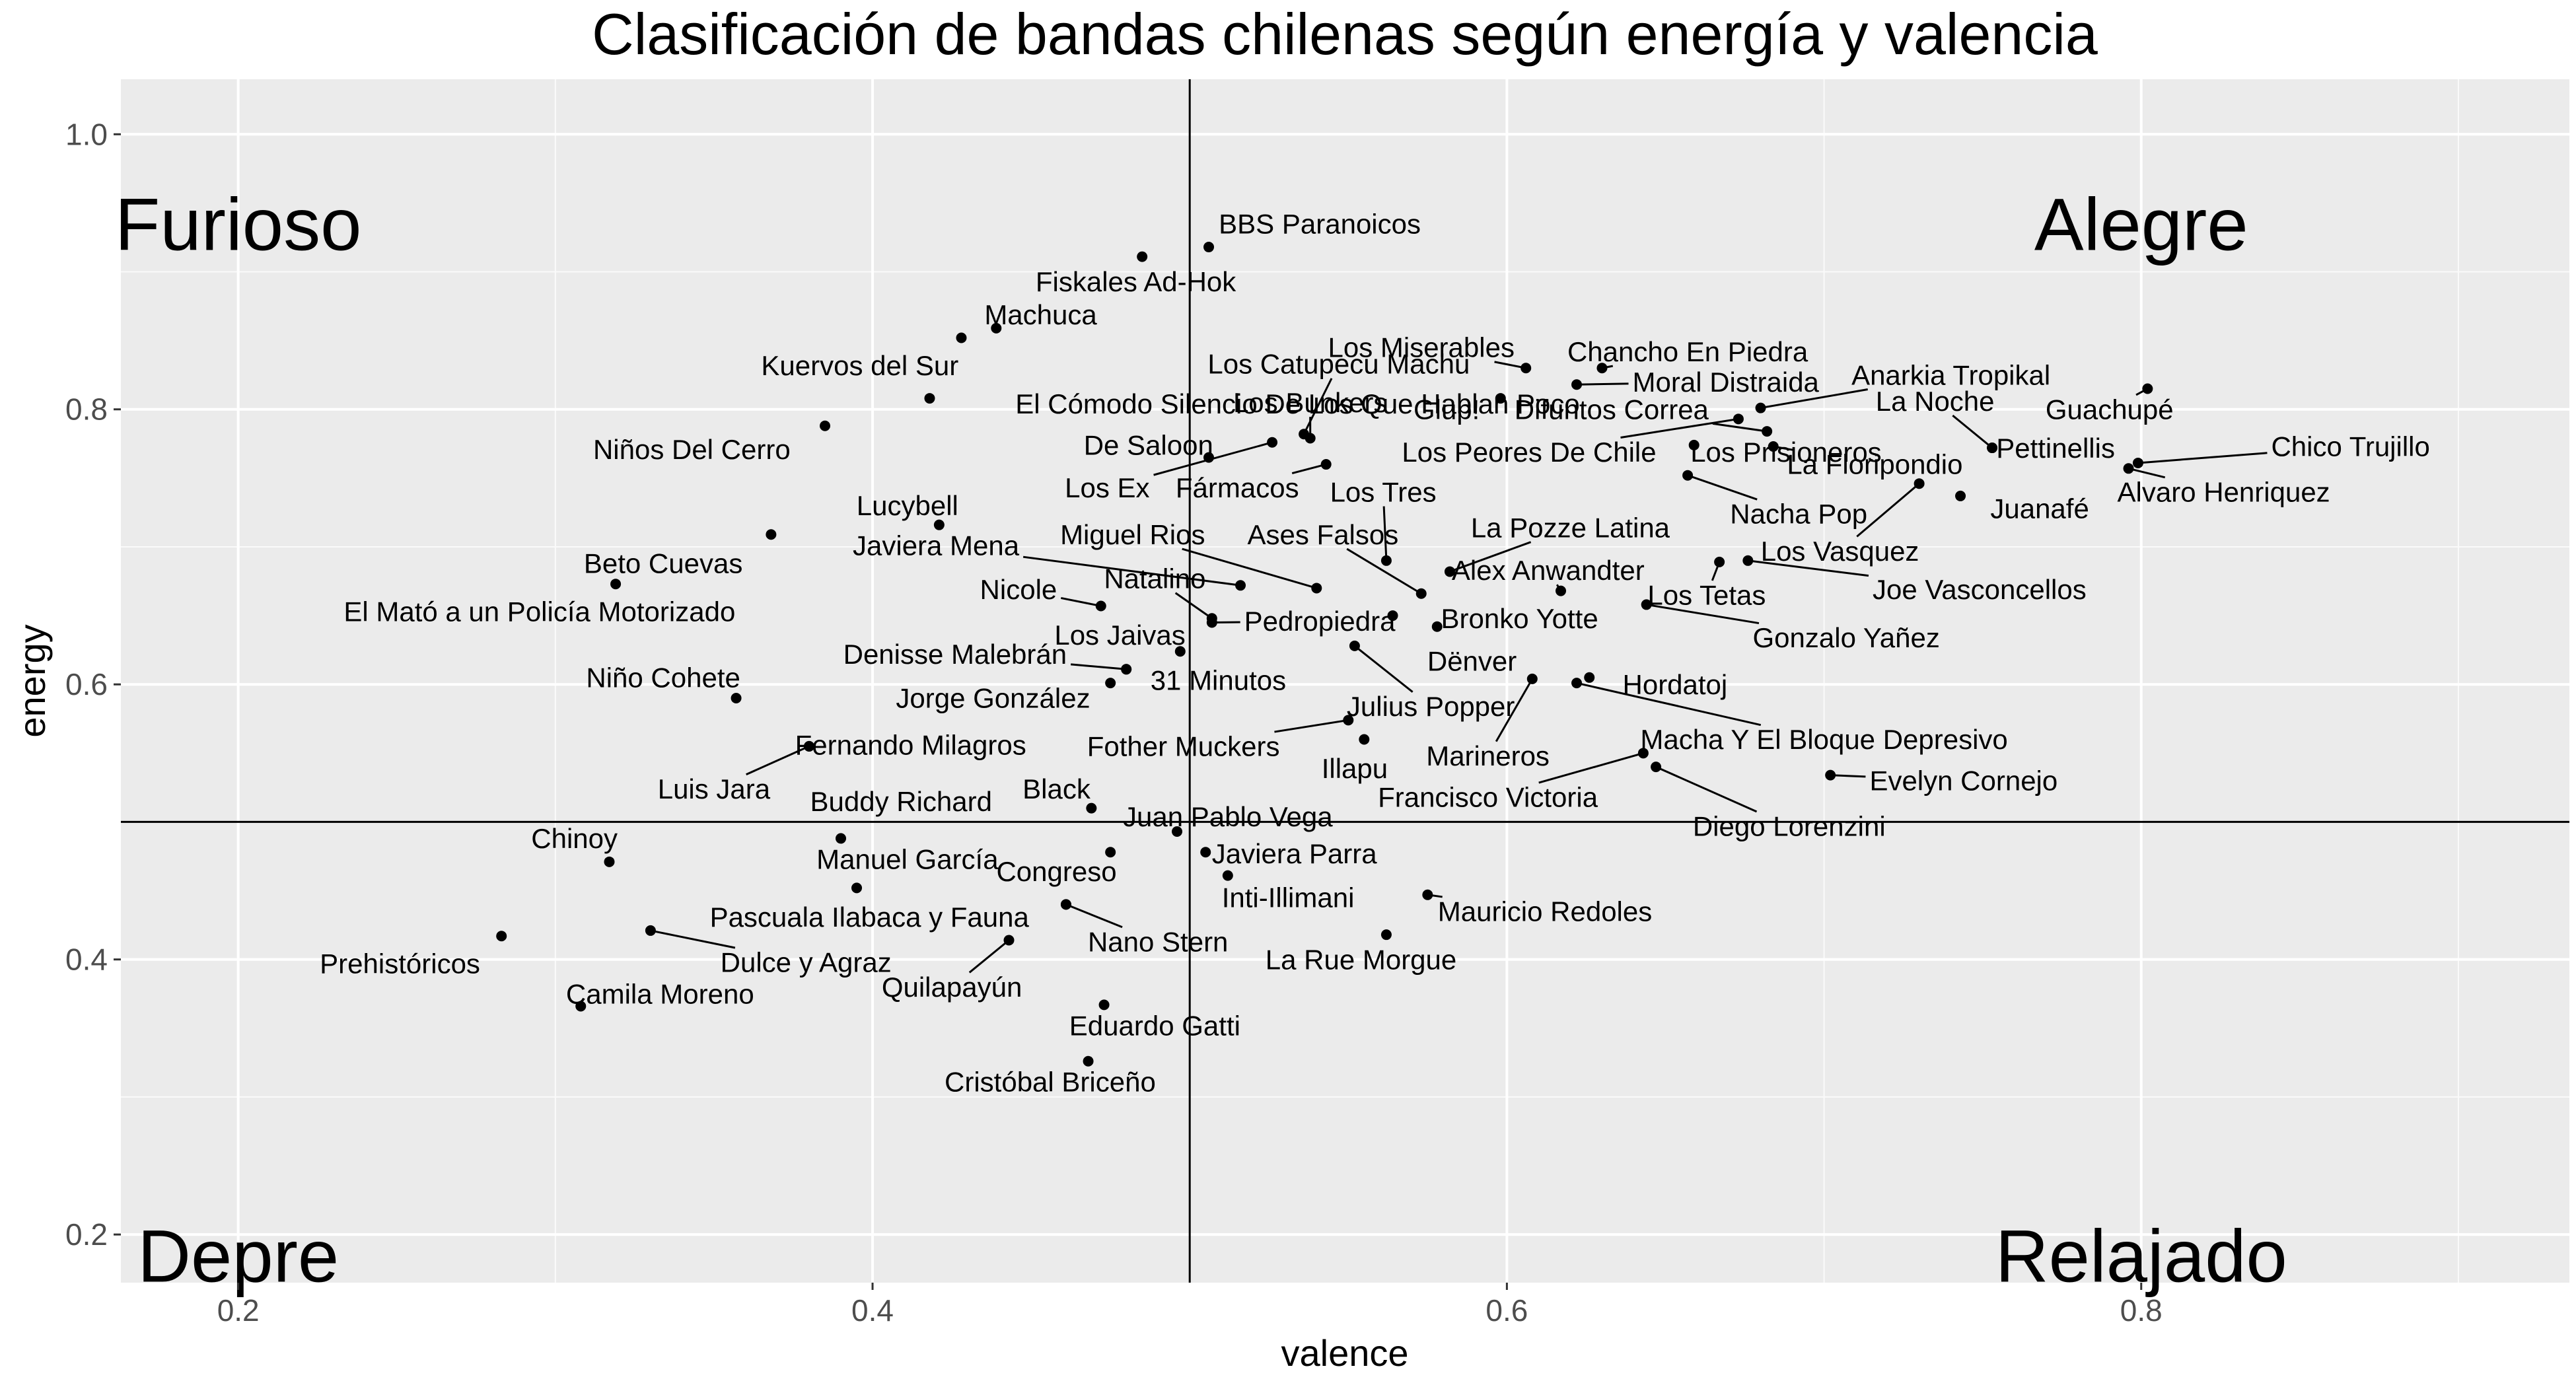 The height and width of the screenshot is (1387, 2576). Describe the element at coordinates (93, 684) in the screenshot. I see `y-axis-ticks: 0.2 0.4 0.6 0.8 1.0` at that location.